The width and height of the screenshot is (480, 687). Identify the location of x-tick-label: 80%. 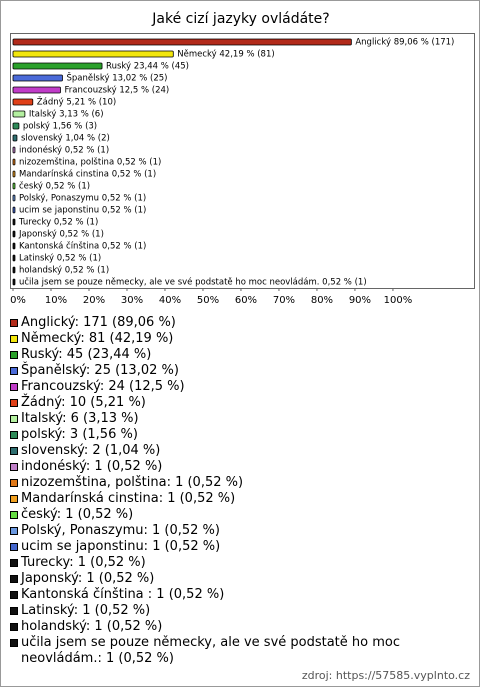
(322, 300).